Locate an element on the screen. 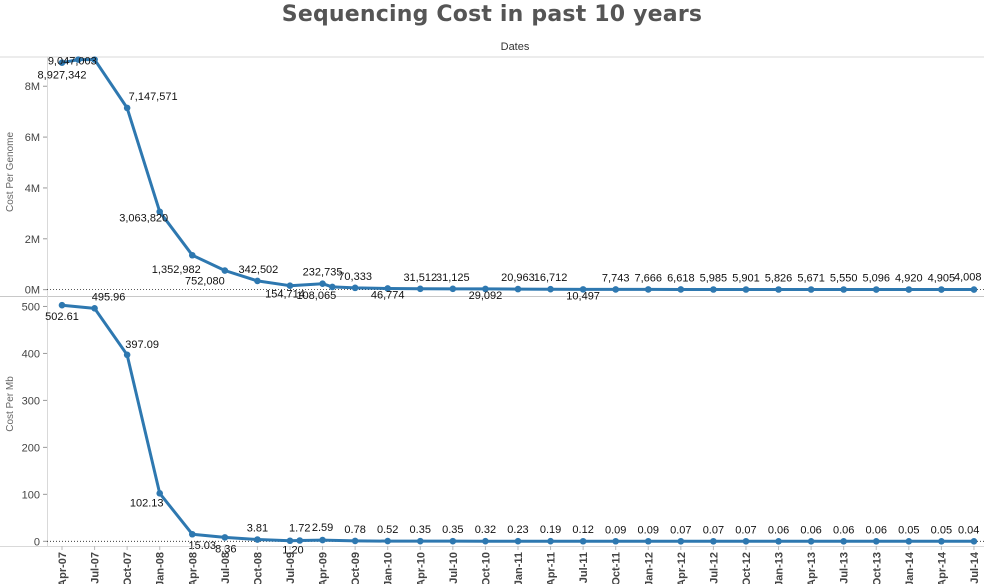 This screenshot has width=984, height=584. x-tick-label: Oct-10 is located at coordinates (486, 568).